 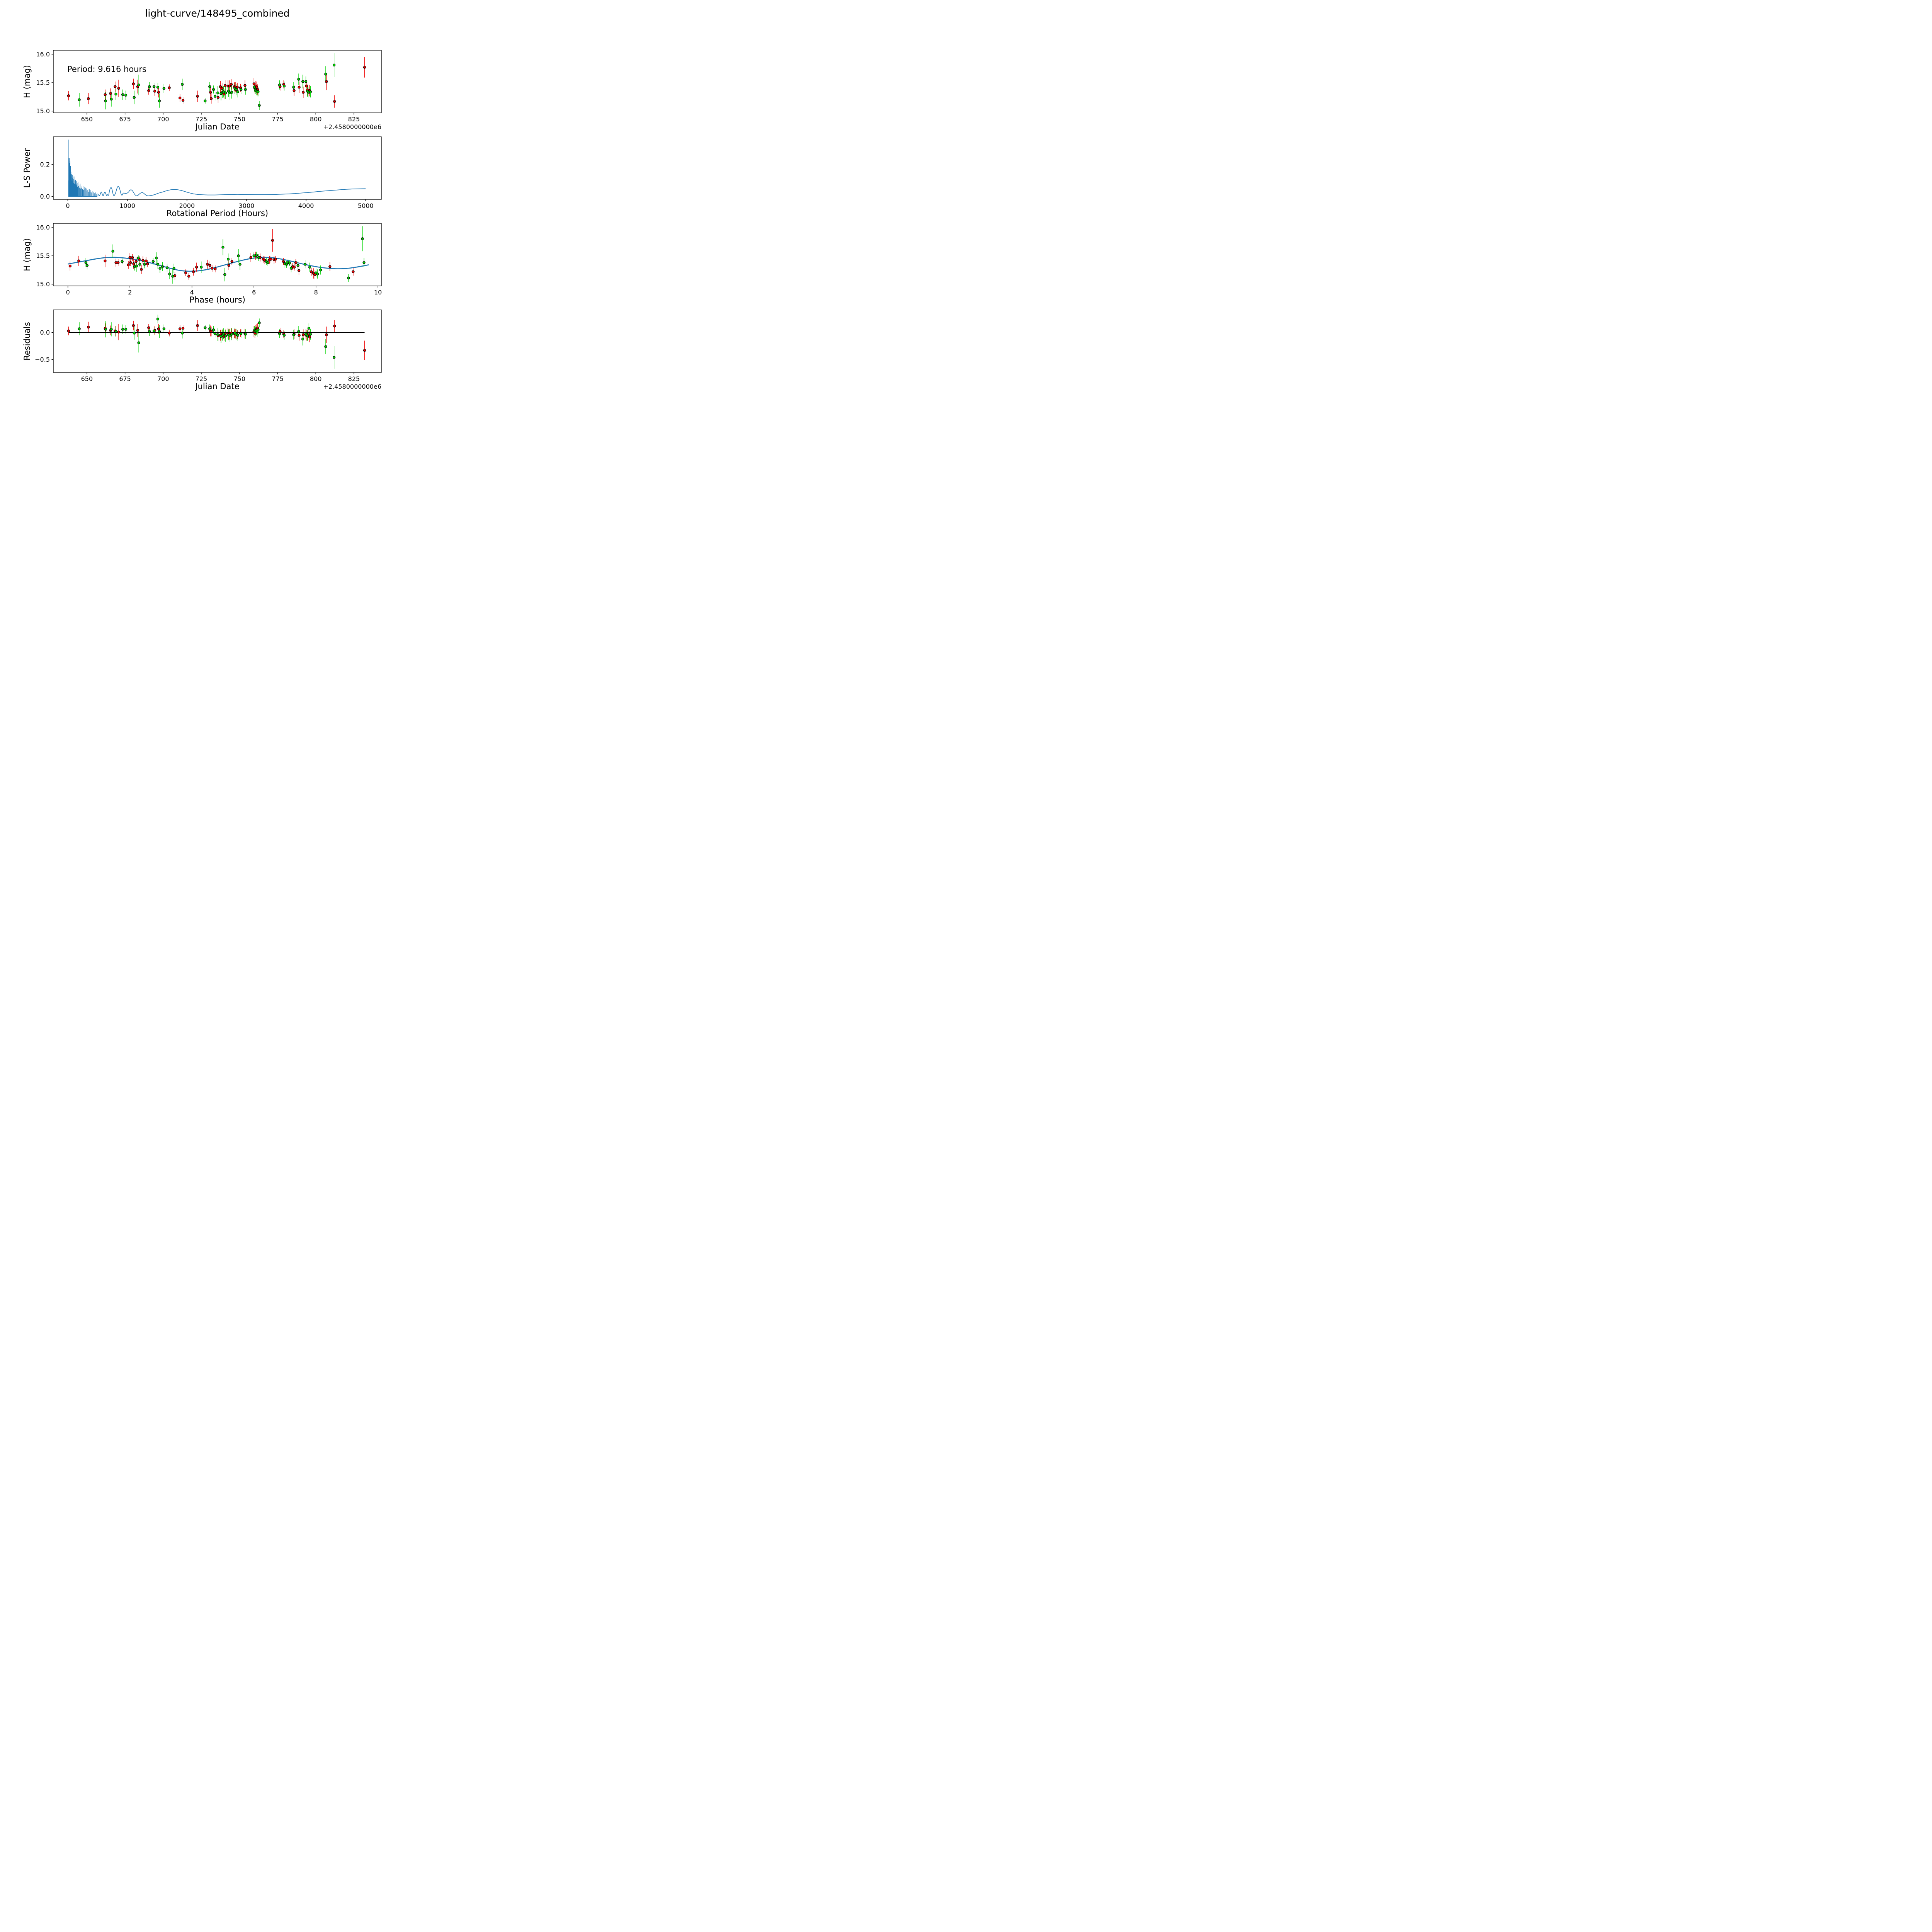 I want to click on x-tick-label: 2000, so click(x=187, y=205).